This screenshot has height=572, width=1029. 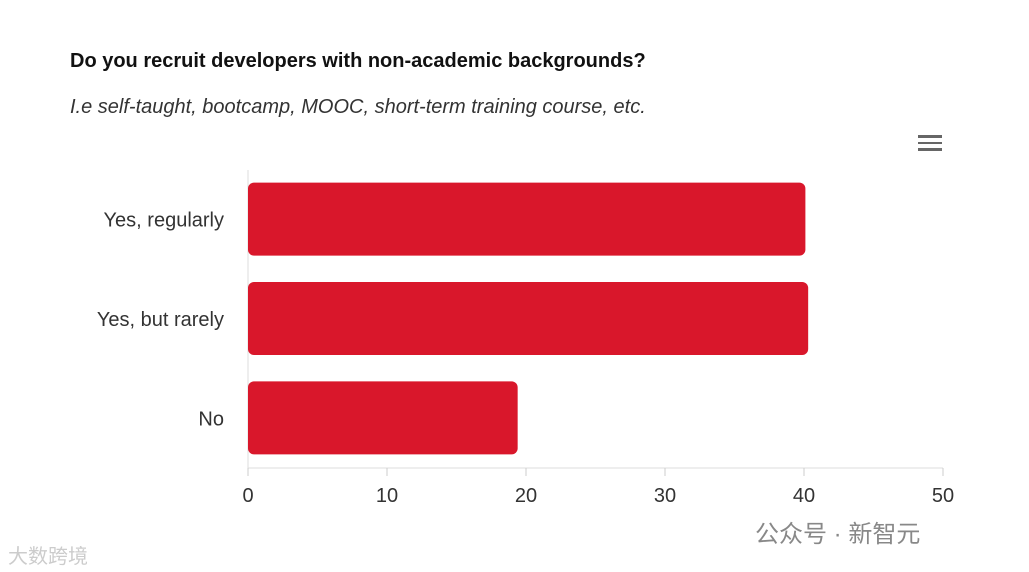 I want to click on category-label: Yes, regularly, so click(x=164, y=221).